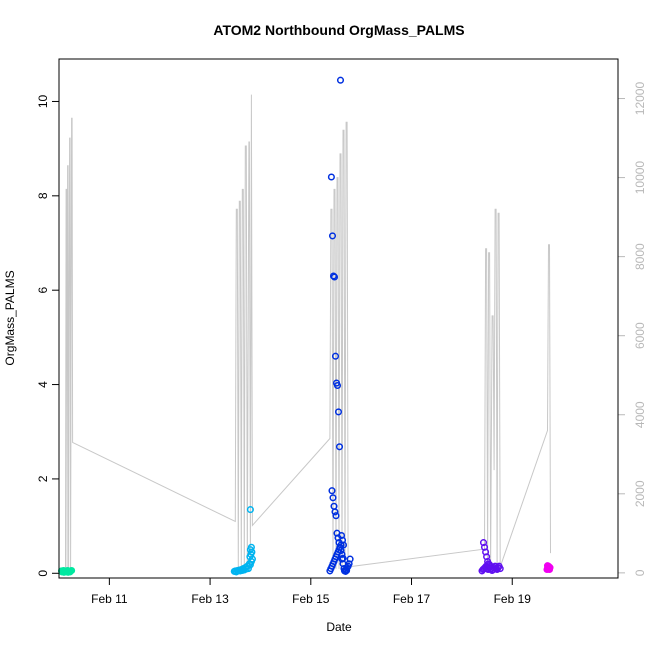 Image resolution: width=650 pixels, height=650 pixels. Describe the element at coordinates (109, 599) in the screenshot. I see `x-tick-label: Feb 11` at that location.